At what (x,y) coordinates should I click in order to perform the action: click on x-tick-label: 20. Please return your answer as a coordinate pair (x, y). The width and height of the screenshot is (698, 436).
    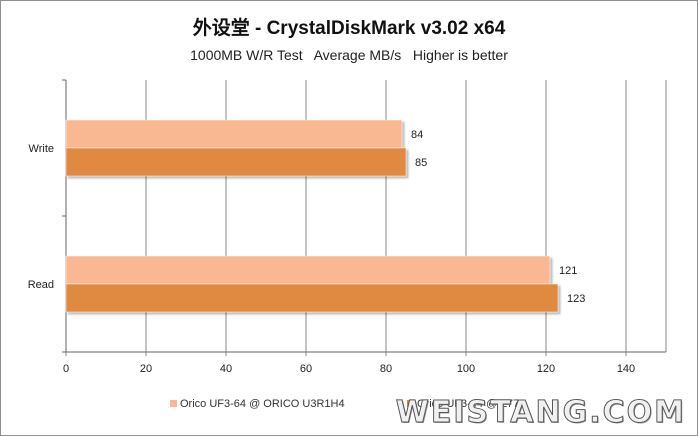
    Looking at the image, I should click on (146, 369).